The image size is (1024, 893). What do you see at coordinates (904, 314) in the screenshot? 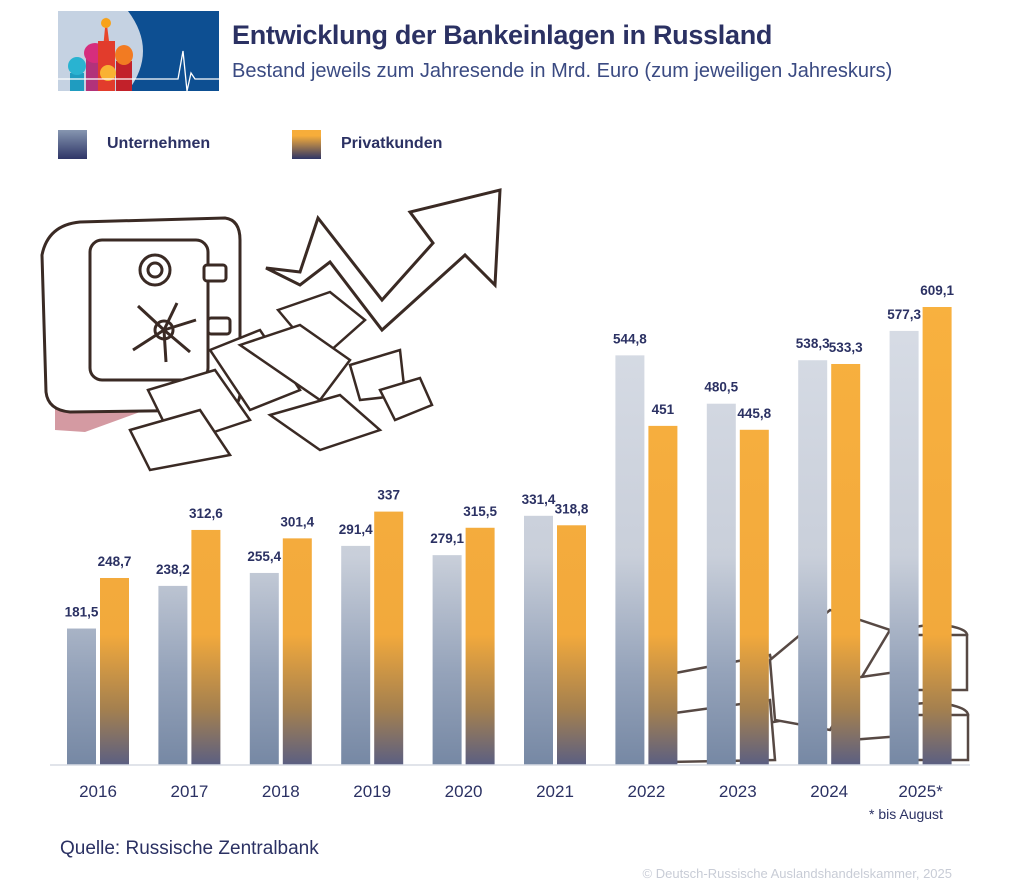
I see `data-label: 577,3` at bounding box center [904, 314].